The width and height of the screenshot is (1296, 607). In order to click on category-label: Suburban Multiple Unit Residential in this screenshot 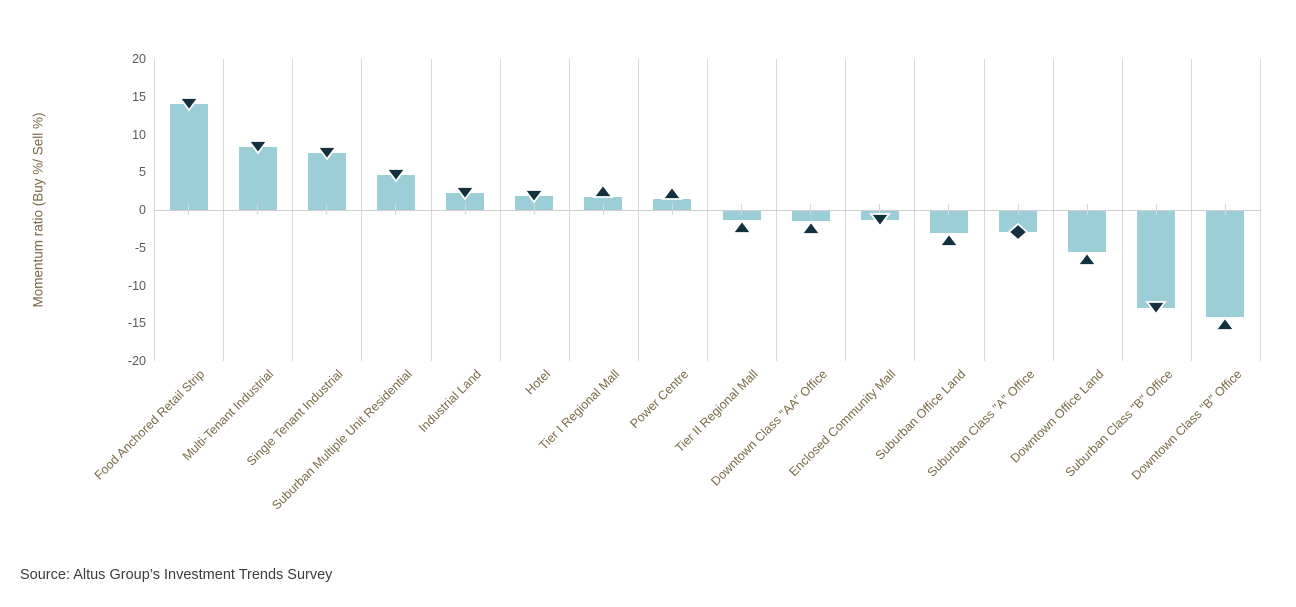, I will do `click(342, 440)`.